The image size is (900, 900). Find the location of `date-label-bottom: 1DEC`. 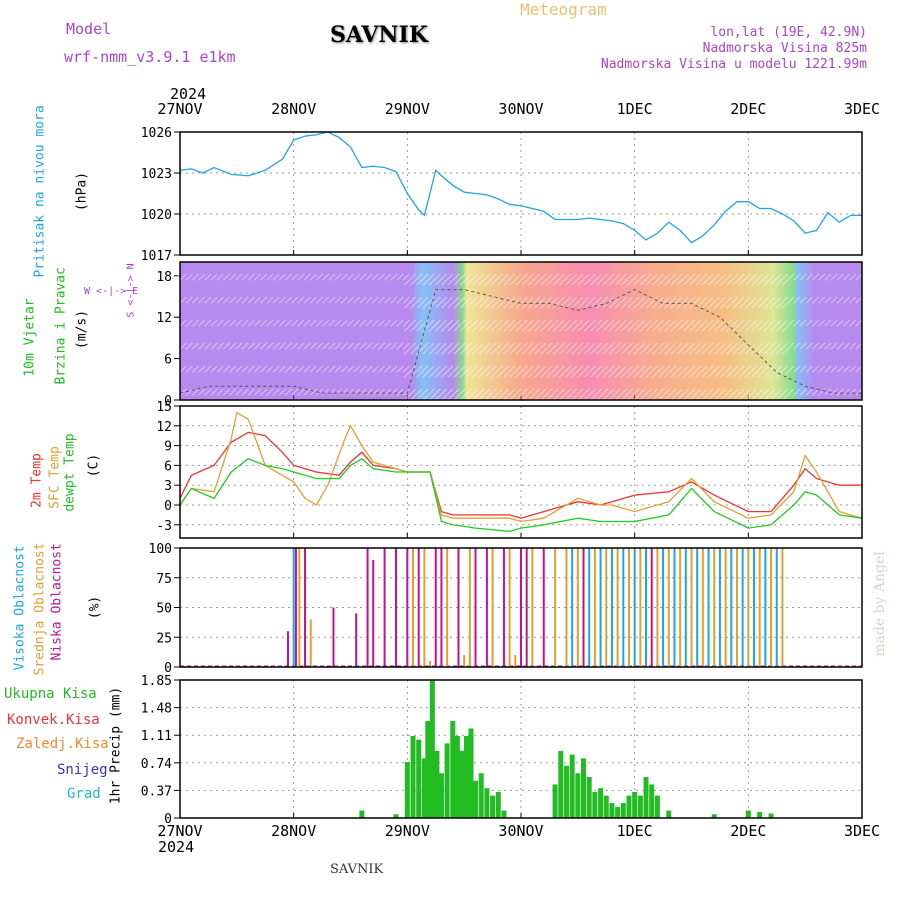

date-label-bottom: 1DEC is located at coordinates (635, 831).